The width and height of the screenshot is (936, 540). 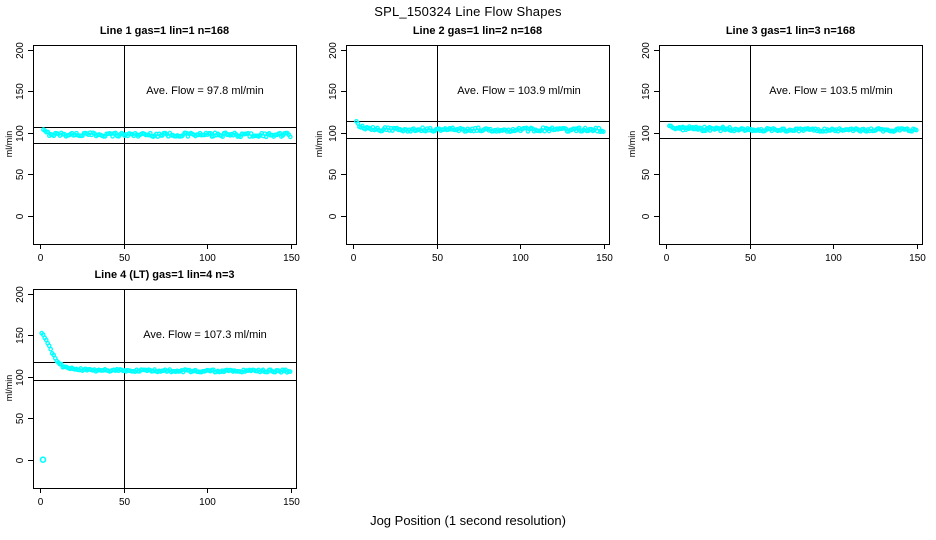 What do you see at coordinates (790, 31) in the screenshot?
I see `panel-3-title: Line 3 gas=1 lin=3 n=168` at bounding box center [790, 31].